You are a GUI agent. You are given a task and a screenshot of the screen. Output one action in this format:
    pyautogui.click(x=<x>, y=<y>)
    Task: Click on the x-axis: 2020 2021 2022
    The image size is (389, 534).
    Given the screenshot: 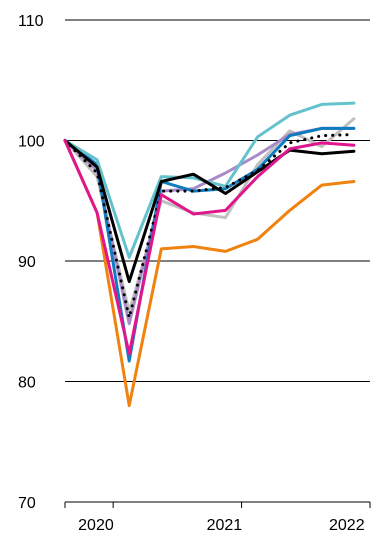 What is the action you would take?
    pyautogui.click(x=217, y=517)
    